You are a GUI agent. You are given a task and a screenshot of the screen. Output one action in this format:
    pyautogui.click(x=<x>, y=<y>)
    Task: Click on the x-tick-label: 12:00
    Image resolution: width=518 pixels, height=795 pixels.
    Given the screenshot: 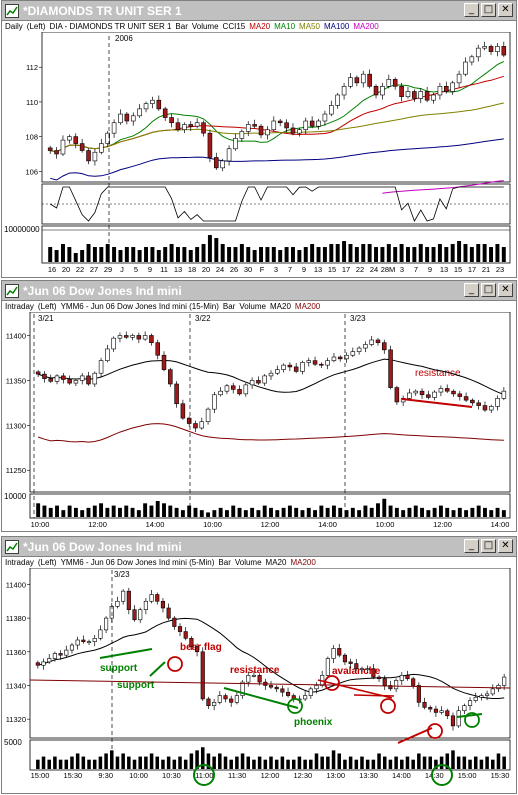 What is the action you would take?
    pyautogui.click(x=270, y=524)
    